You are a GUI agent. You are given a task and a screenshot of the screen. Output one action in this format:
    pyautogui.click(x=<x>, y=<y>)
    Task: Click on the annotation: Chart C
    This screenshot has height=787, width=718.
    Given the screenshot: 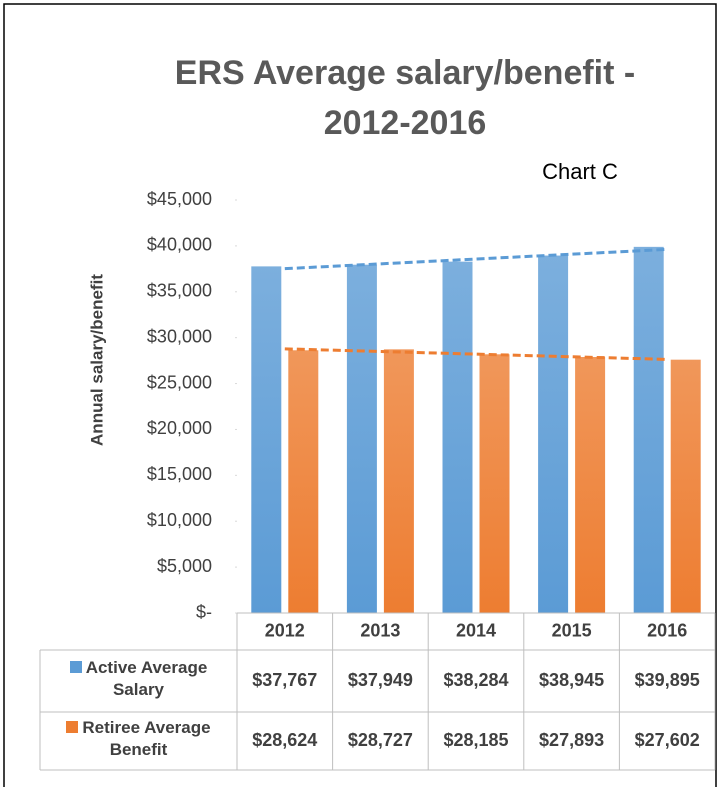 What is the action you would take?
    pyautogui.click(x=580, y=171)
    